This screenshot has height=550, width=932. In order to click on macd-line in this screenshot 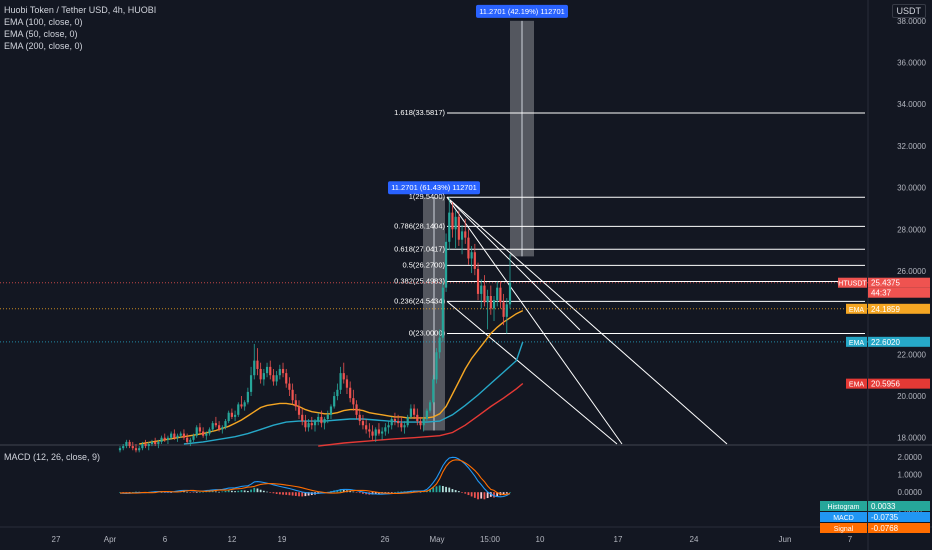, I will do `click(315, 477)`.